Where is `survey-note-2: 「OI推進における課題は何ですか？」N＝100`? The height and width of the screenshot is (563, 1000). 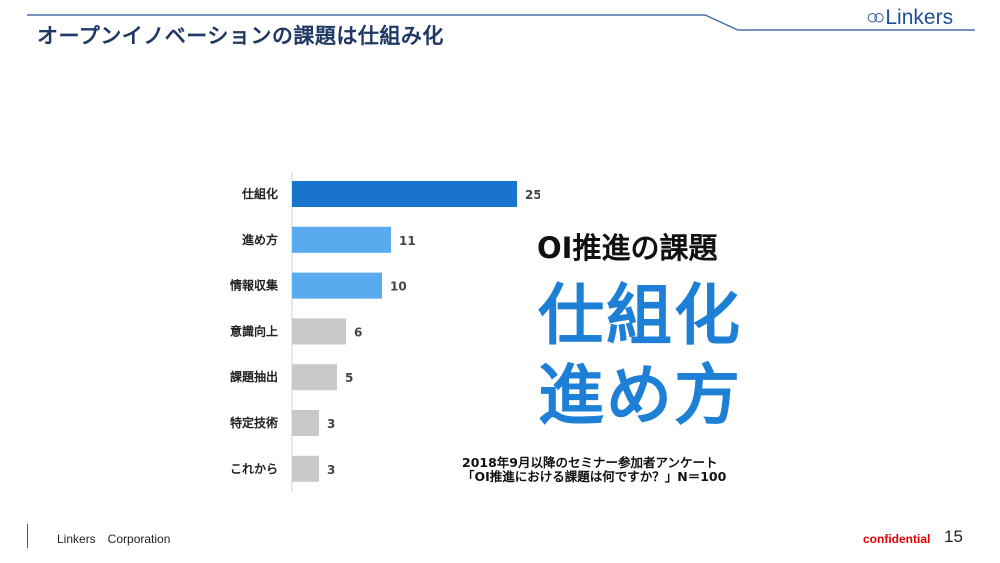 survey-note-2: 「OI推進における課題は何ですか？」N＝100 is located at coordinates (594, 476).